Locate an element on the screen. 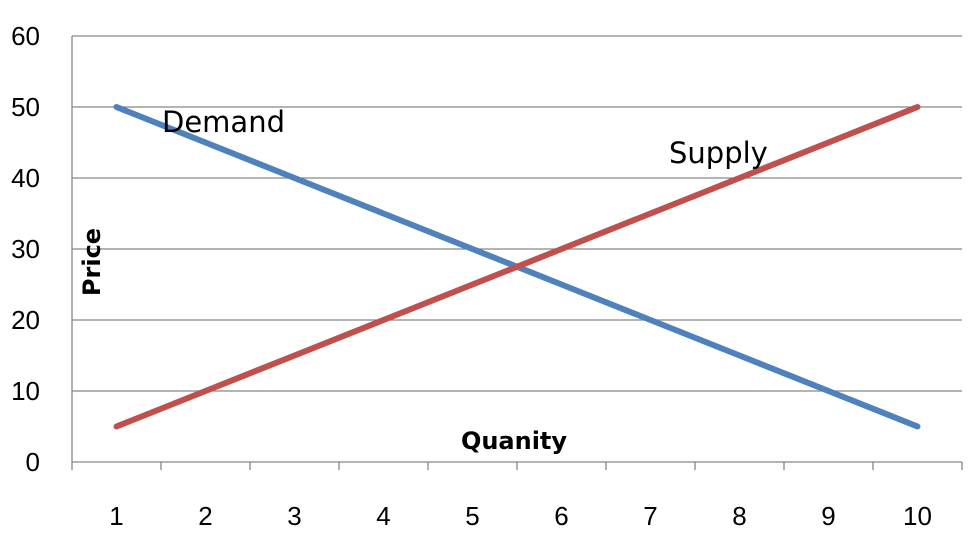 Image resolution: width=975 pixels, height=549 pixels. x-tick-label: 4 is located at coordinates (383, 516).